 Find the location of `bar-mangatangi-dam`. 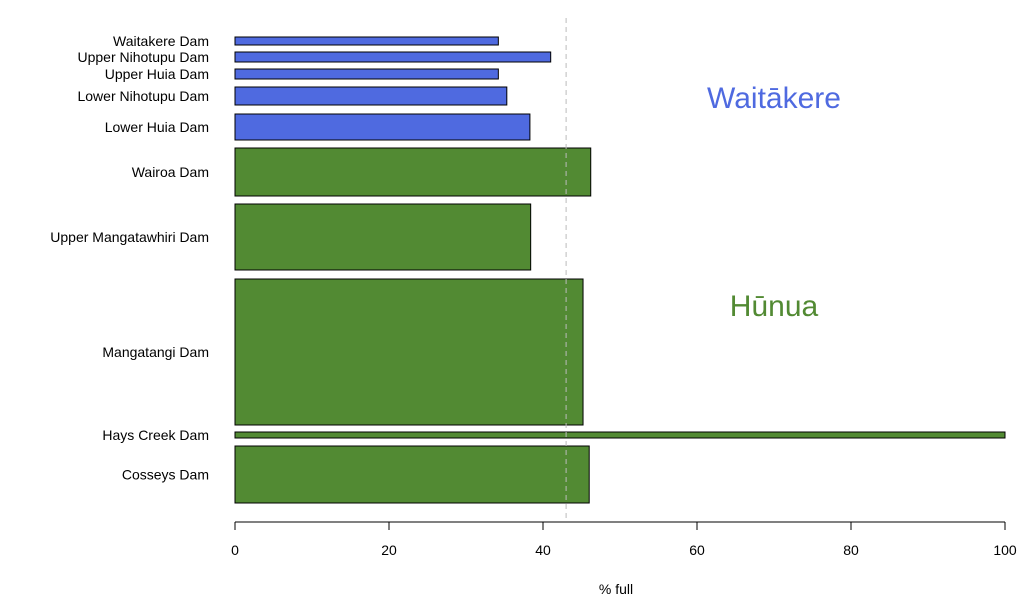

bar-mangatangi-dam is located at coordinates (409, 352).